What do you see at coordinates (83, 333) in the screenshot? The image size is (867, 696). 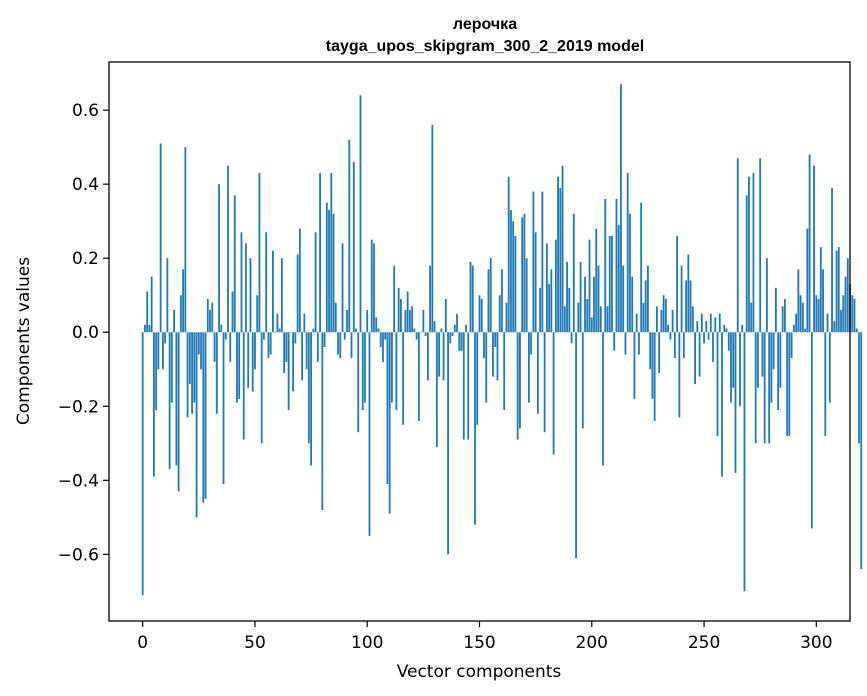 I see `y-axis: −0.6 −0.4 −0.2 0.0 0.2 0.4 0.6` at bounding box center [83, 333].